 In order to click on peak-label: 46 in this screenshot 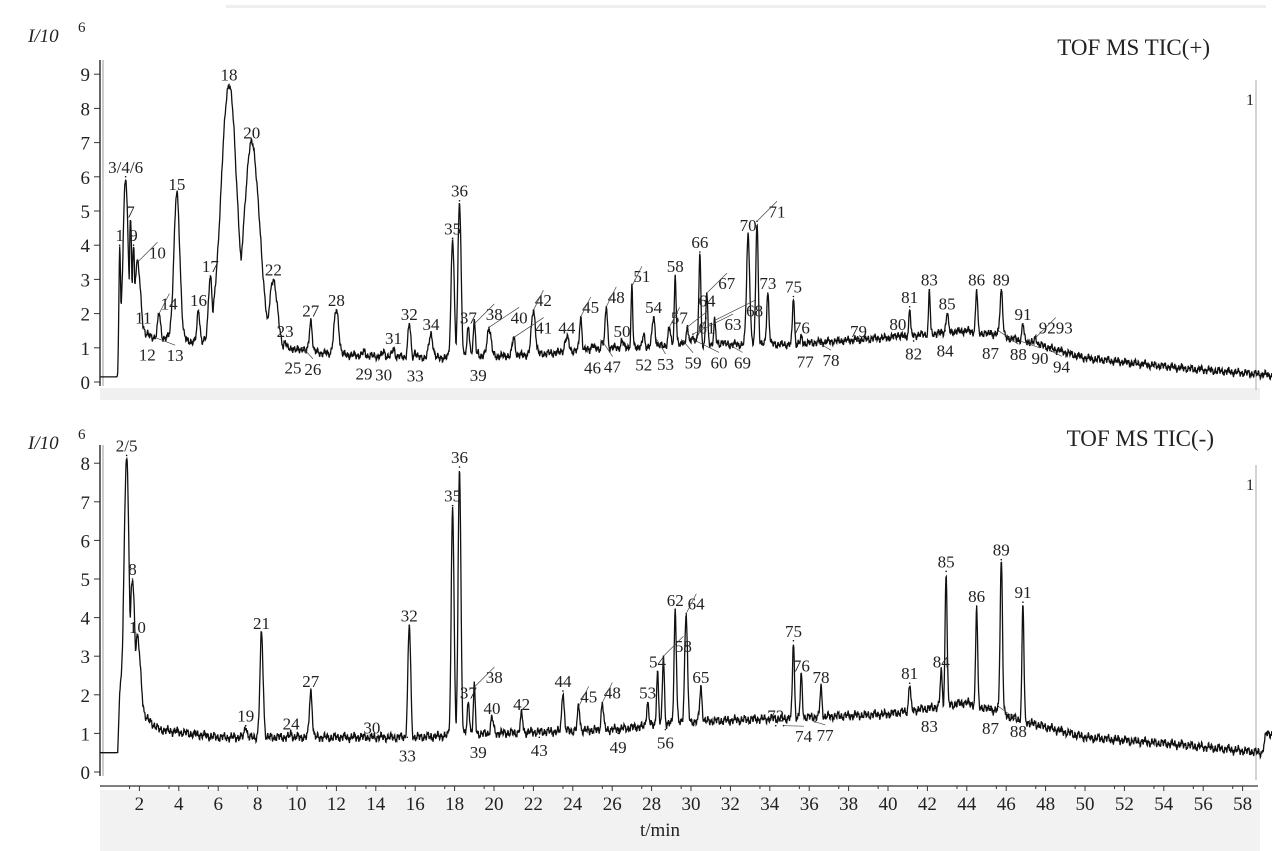, I will do `click(592, 368)`.